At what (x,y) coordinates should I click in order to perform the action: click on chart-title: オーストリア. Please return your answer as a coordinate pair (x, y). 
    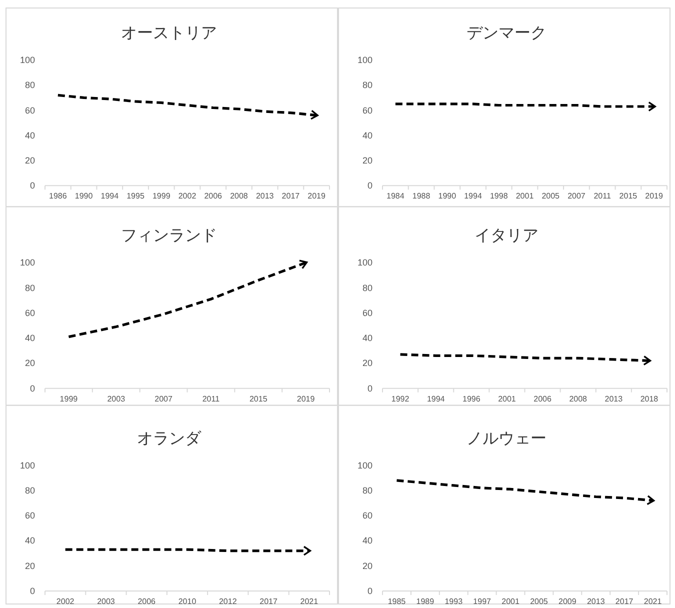
    Looking at the image, I should click on (168, 33).